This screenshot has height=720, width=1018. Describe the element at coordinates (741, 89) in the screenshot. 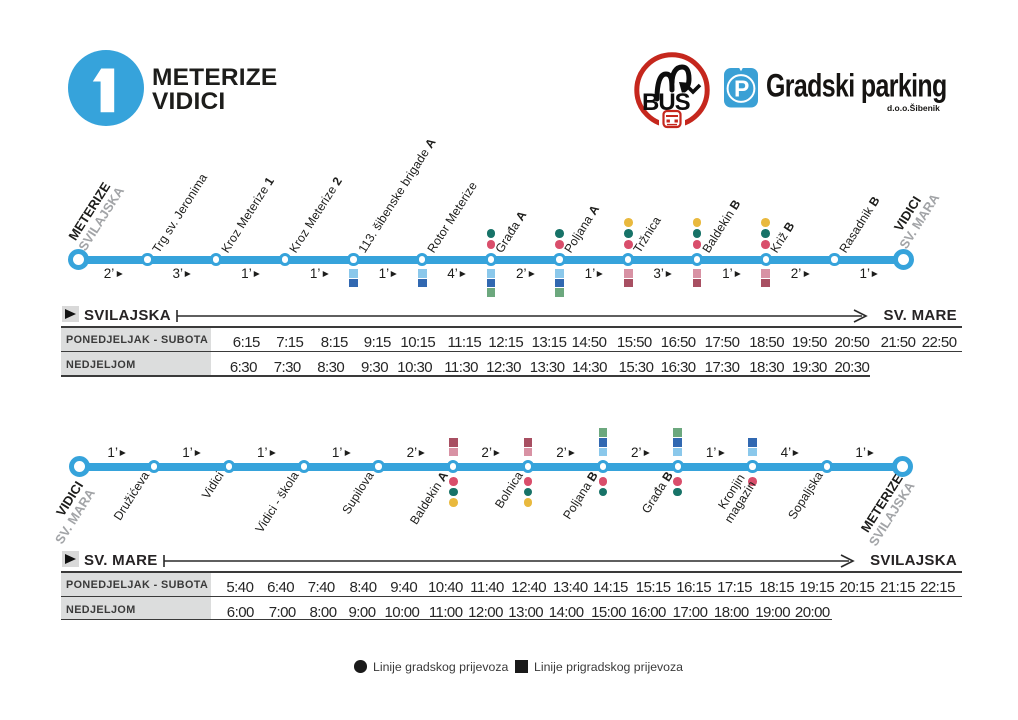

I see `svg-text: P` at that location.